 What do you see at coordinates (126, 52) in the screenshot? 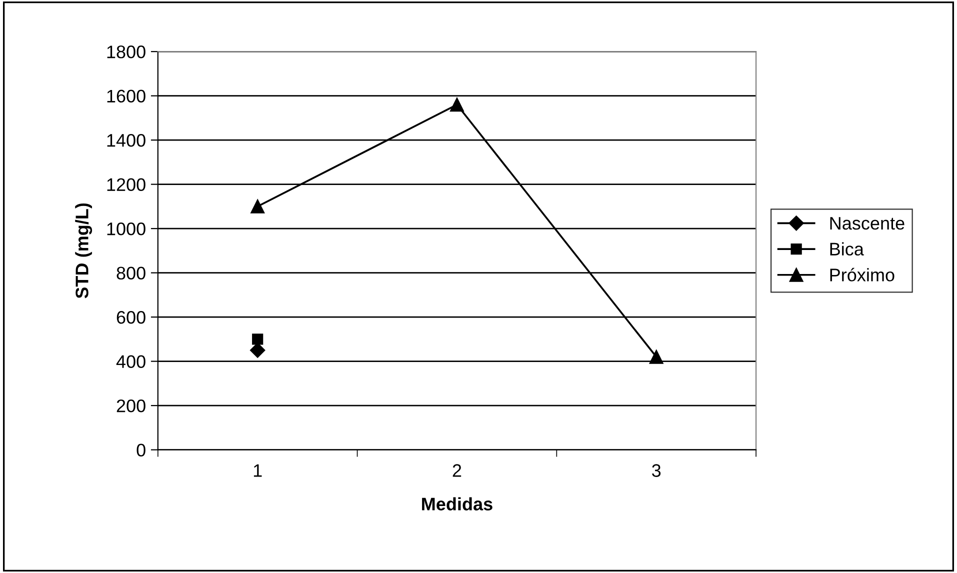
I see `y-tick-label: 1800` at bounding box center [126, 52].